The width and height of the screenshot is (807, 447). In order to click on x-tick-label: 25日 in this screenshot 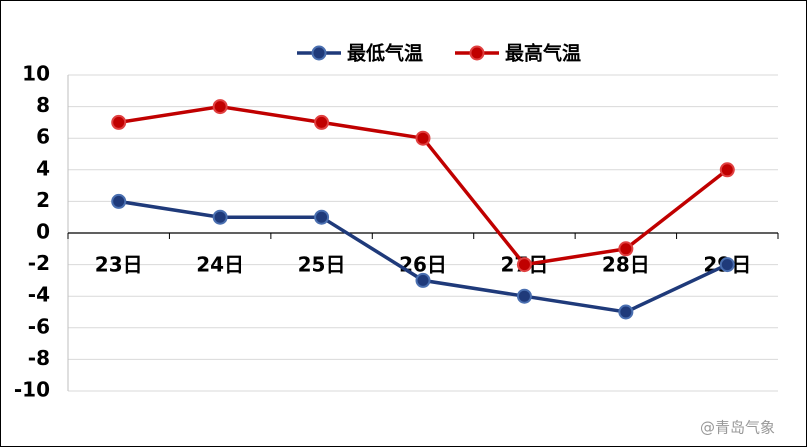, I will do `click(322, 265)`.